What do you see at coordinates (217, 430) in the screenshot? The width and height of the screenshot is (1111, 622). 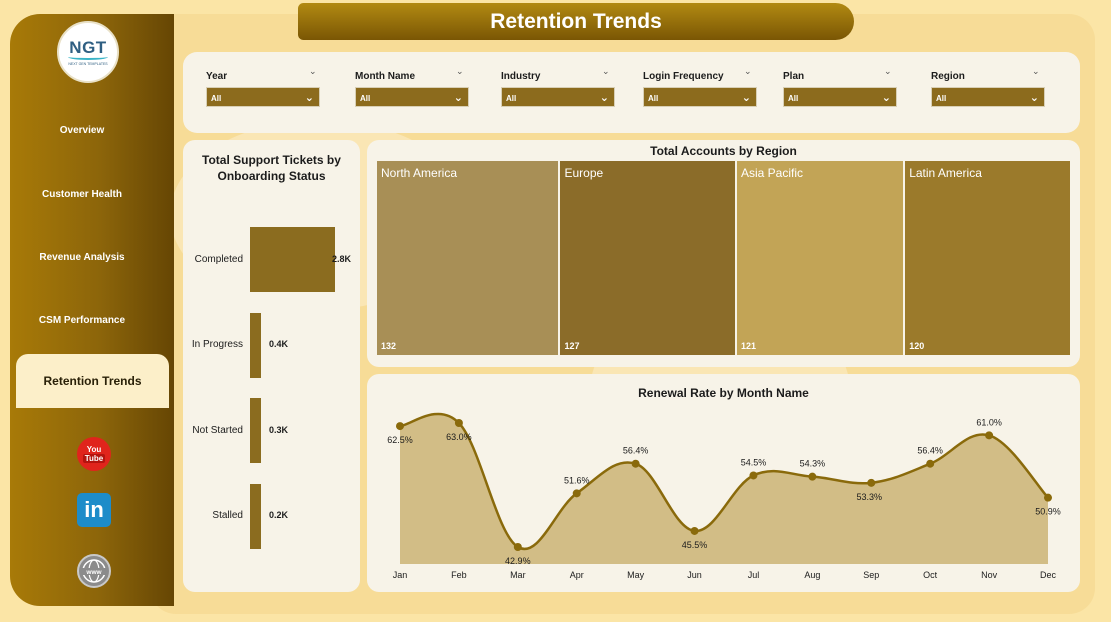 I see `bar-category-label: Not Started` at bounding box center [217, 430].